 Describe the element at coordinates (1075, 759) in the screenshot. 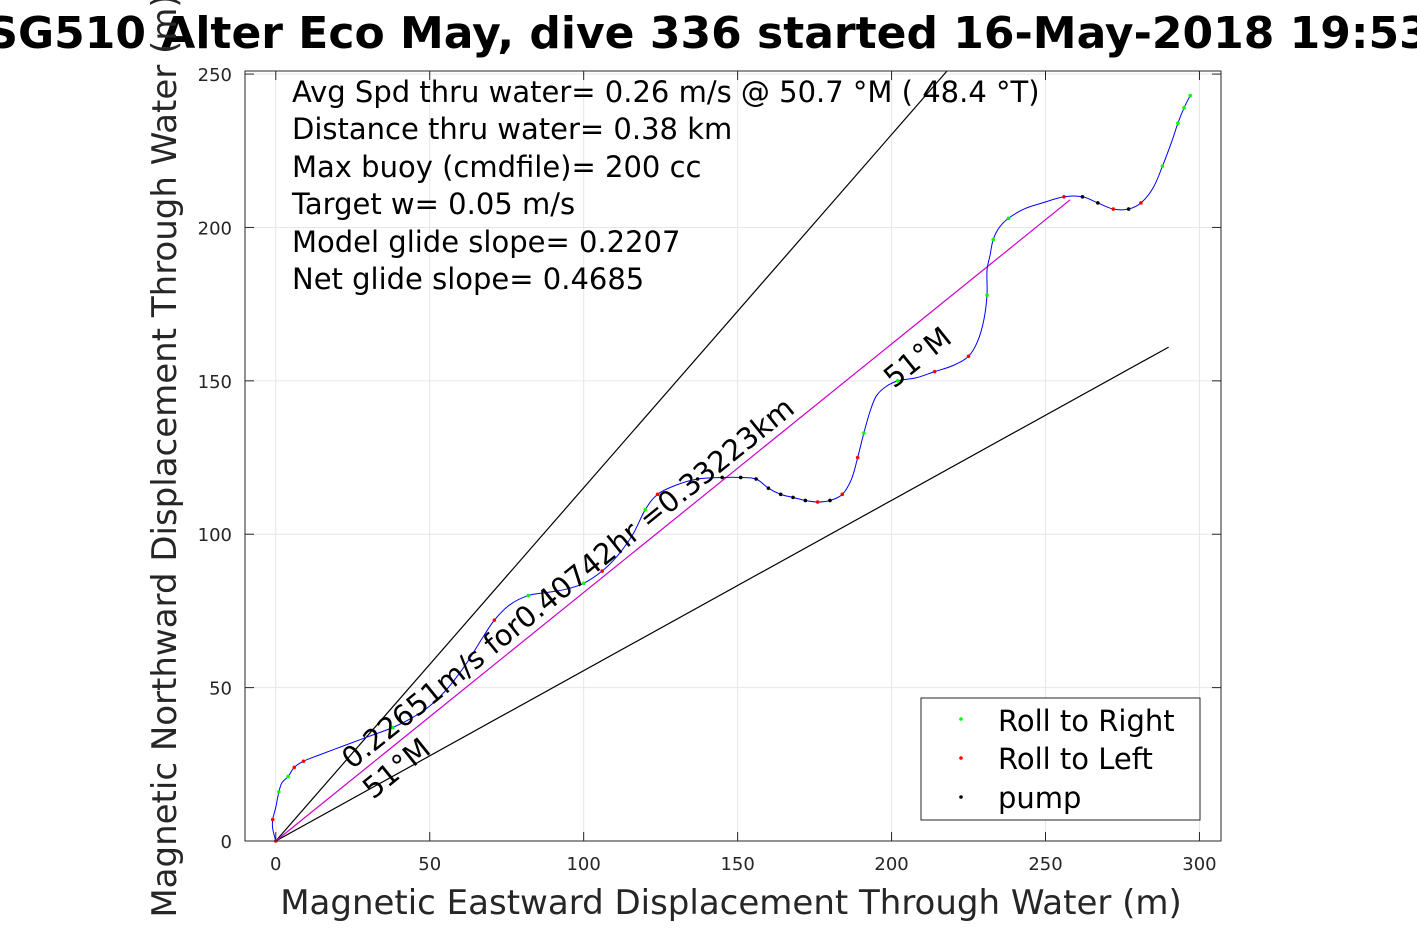

I see `legend-label-roll-left: Roll to Left` at that location.